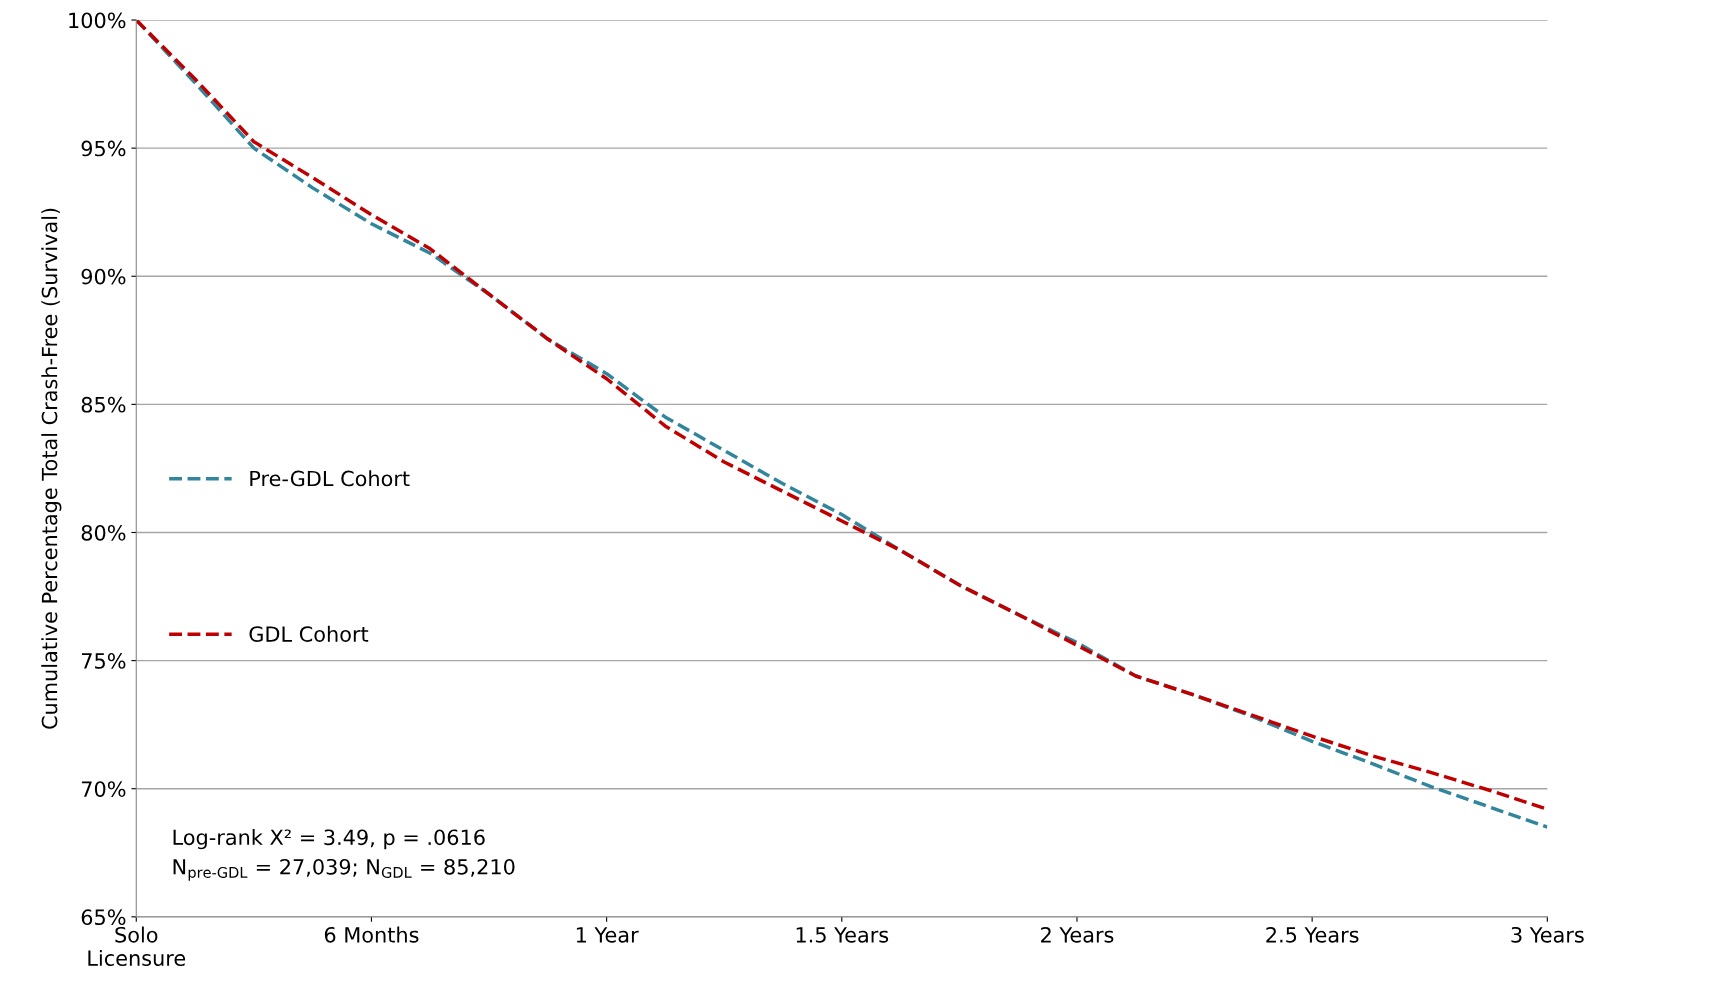  I want to click on x-tick-label: 3 Years, so click(1547, 934).